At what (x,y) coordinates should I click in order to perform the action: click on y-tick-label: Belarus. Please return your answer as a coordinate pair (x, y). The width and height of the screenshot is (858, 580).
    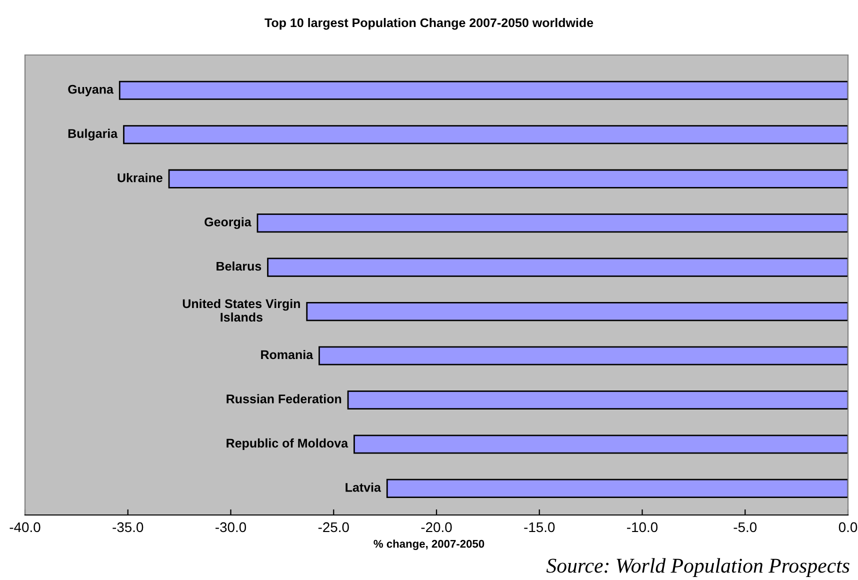
    Looking at the image, I should click on (239, 266).